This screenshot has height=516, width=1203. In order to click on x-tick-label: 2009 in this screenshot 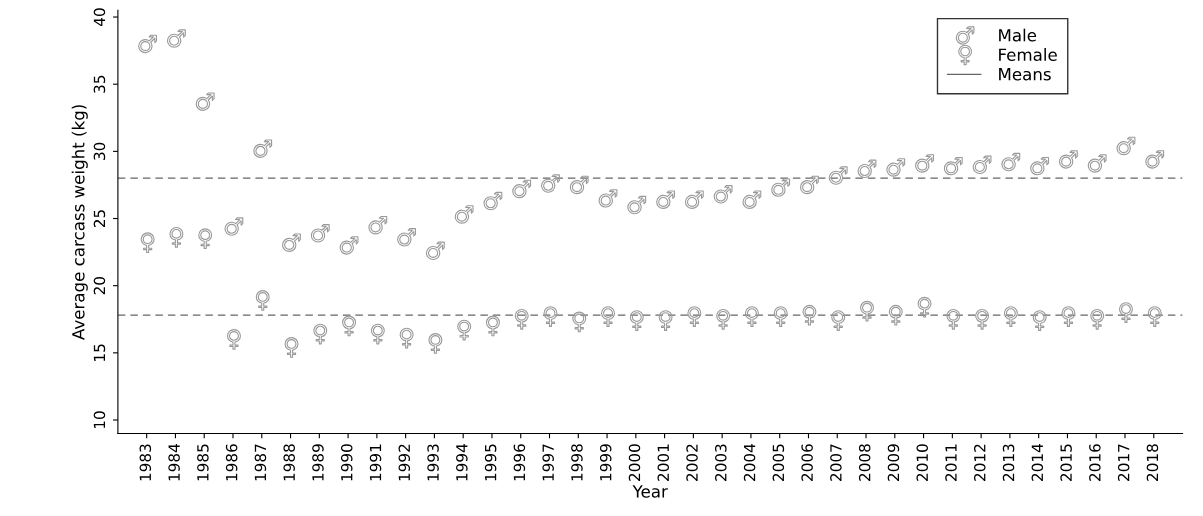, I will do `click(893, 462)`.